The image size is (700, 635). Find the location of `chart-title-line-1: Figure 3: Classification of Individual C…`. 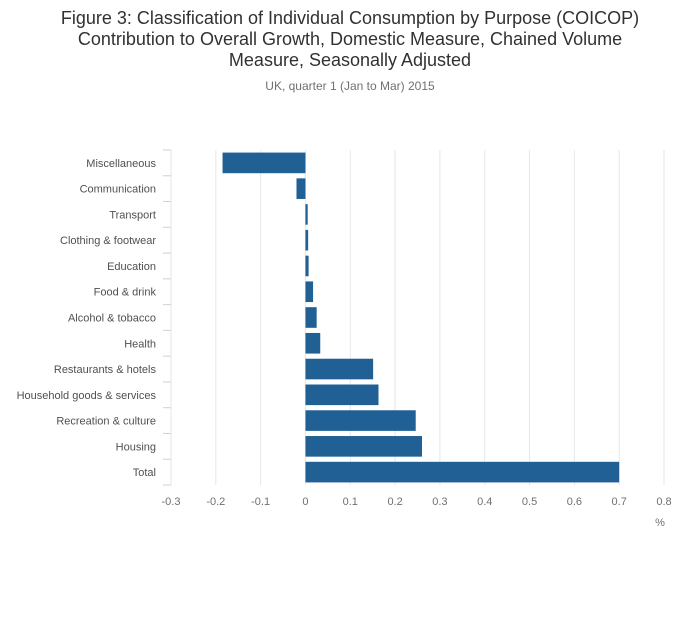

chart-title-line-1: Figure 3: Classification of Individual C… is located at coordinates (350, 18).